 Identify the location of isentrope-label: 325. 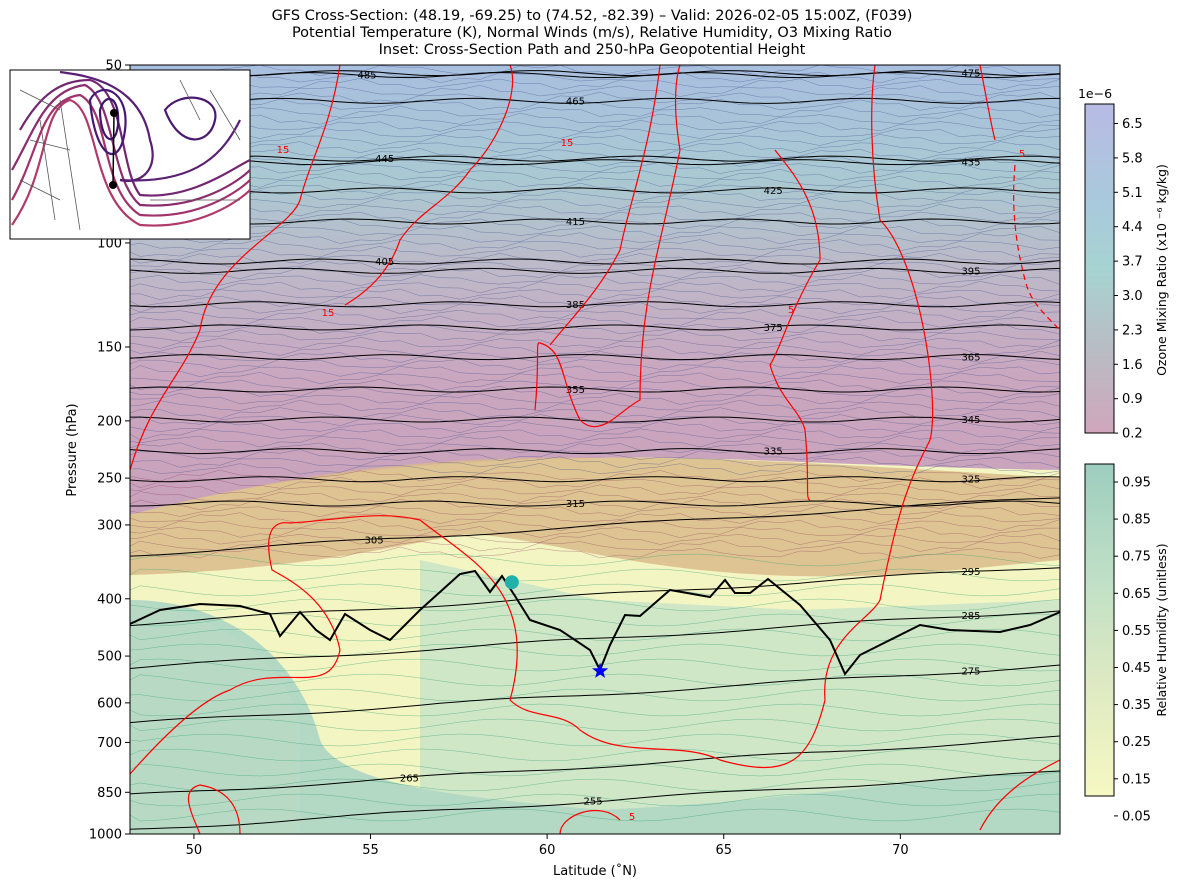
(970, 480).